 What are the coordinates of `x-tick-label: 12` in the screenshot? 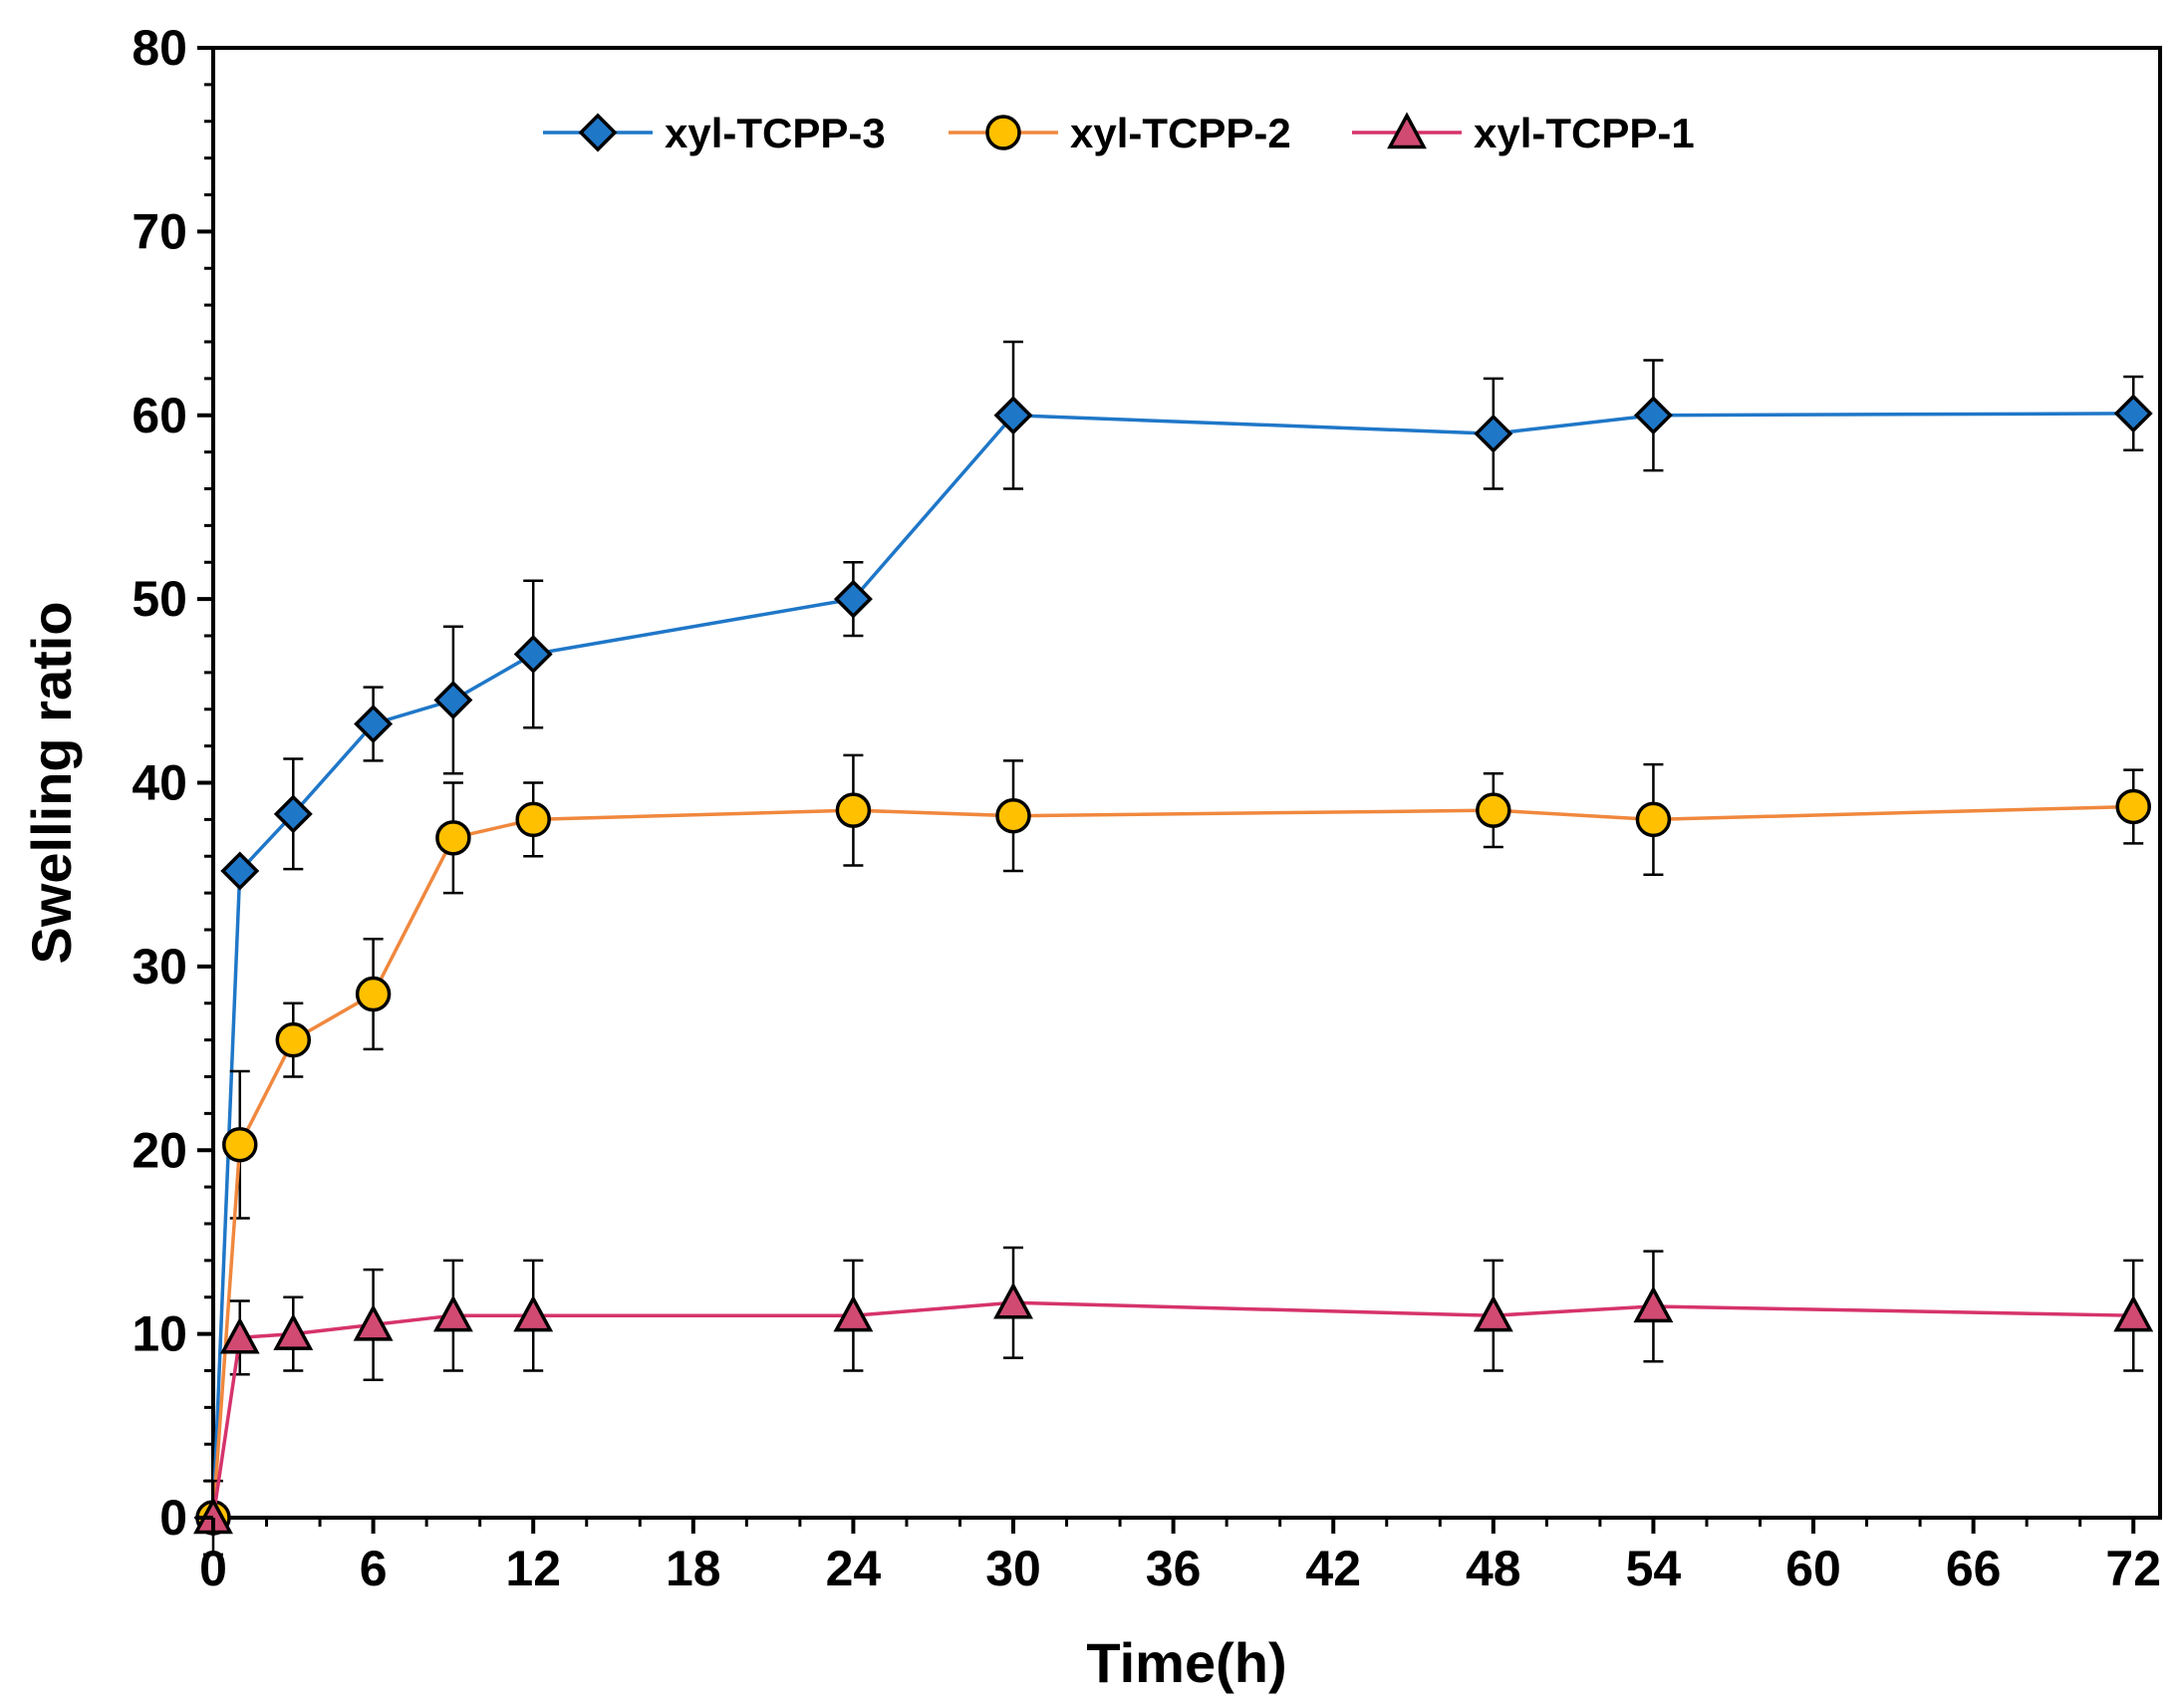 It's located at (533, 1568).